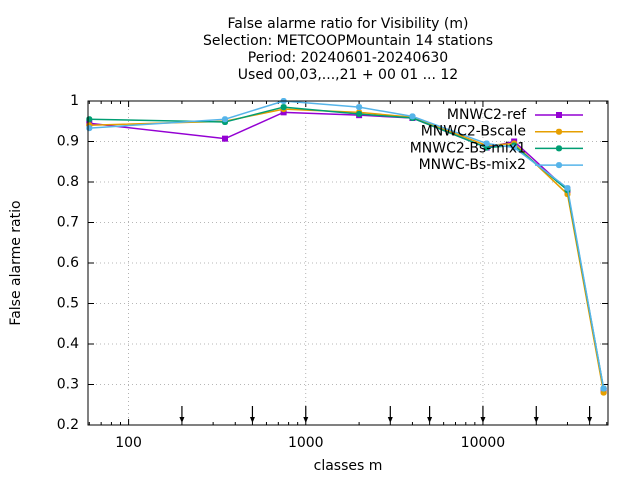 This screenshot has height=480, width=640. Describe the element at coordinates (74, 101) in the screenshot. I see `y-tick-label: 1` at that location.